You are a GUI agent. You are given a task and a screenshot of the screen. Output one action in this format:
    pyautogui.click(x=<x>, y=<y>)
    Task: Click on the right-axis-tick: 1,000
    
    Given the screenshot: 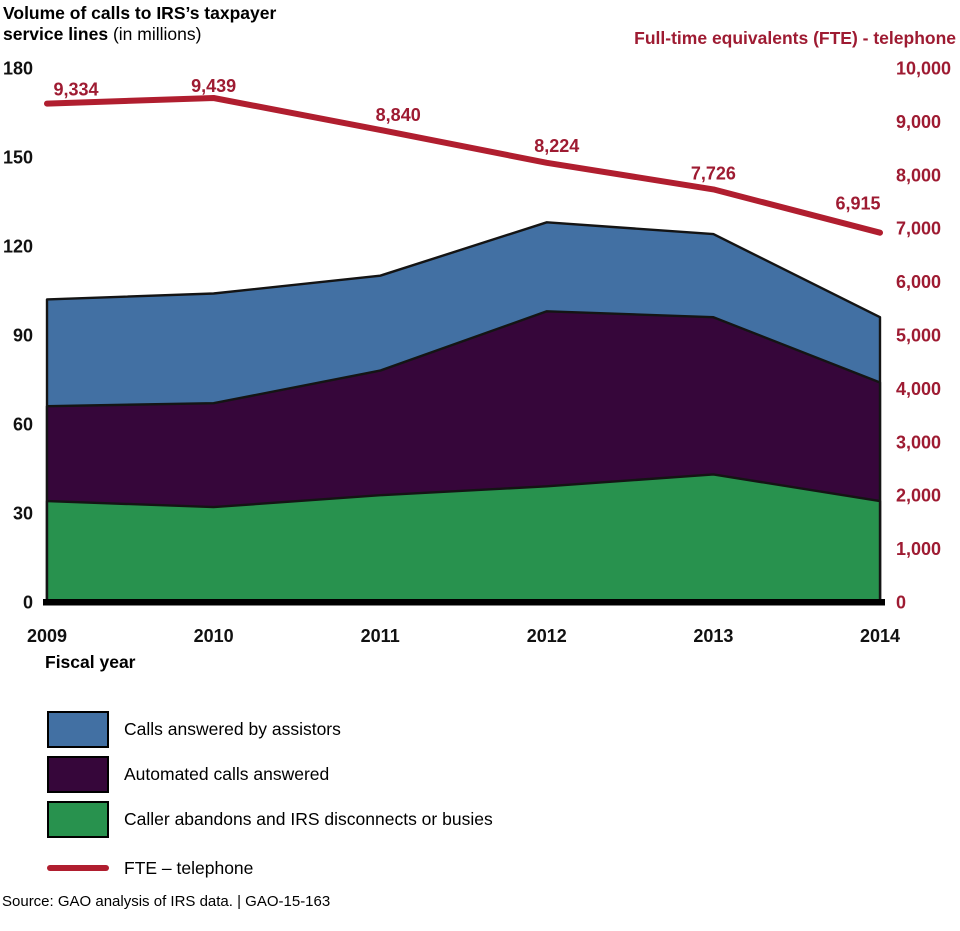 What is the action you would take?
    pyautogui.click(x=918, y=549)
    